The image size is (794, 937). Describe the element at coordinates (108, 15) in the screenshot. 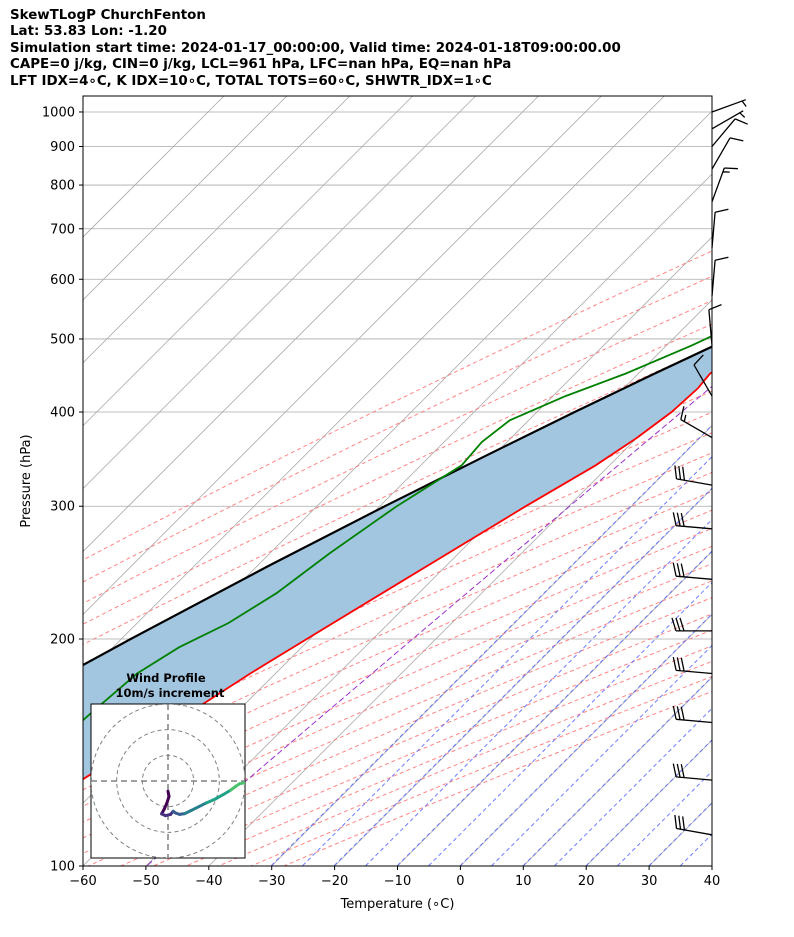

I see `title-station: SkewTLogP ChurchFenton` at that location.